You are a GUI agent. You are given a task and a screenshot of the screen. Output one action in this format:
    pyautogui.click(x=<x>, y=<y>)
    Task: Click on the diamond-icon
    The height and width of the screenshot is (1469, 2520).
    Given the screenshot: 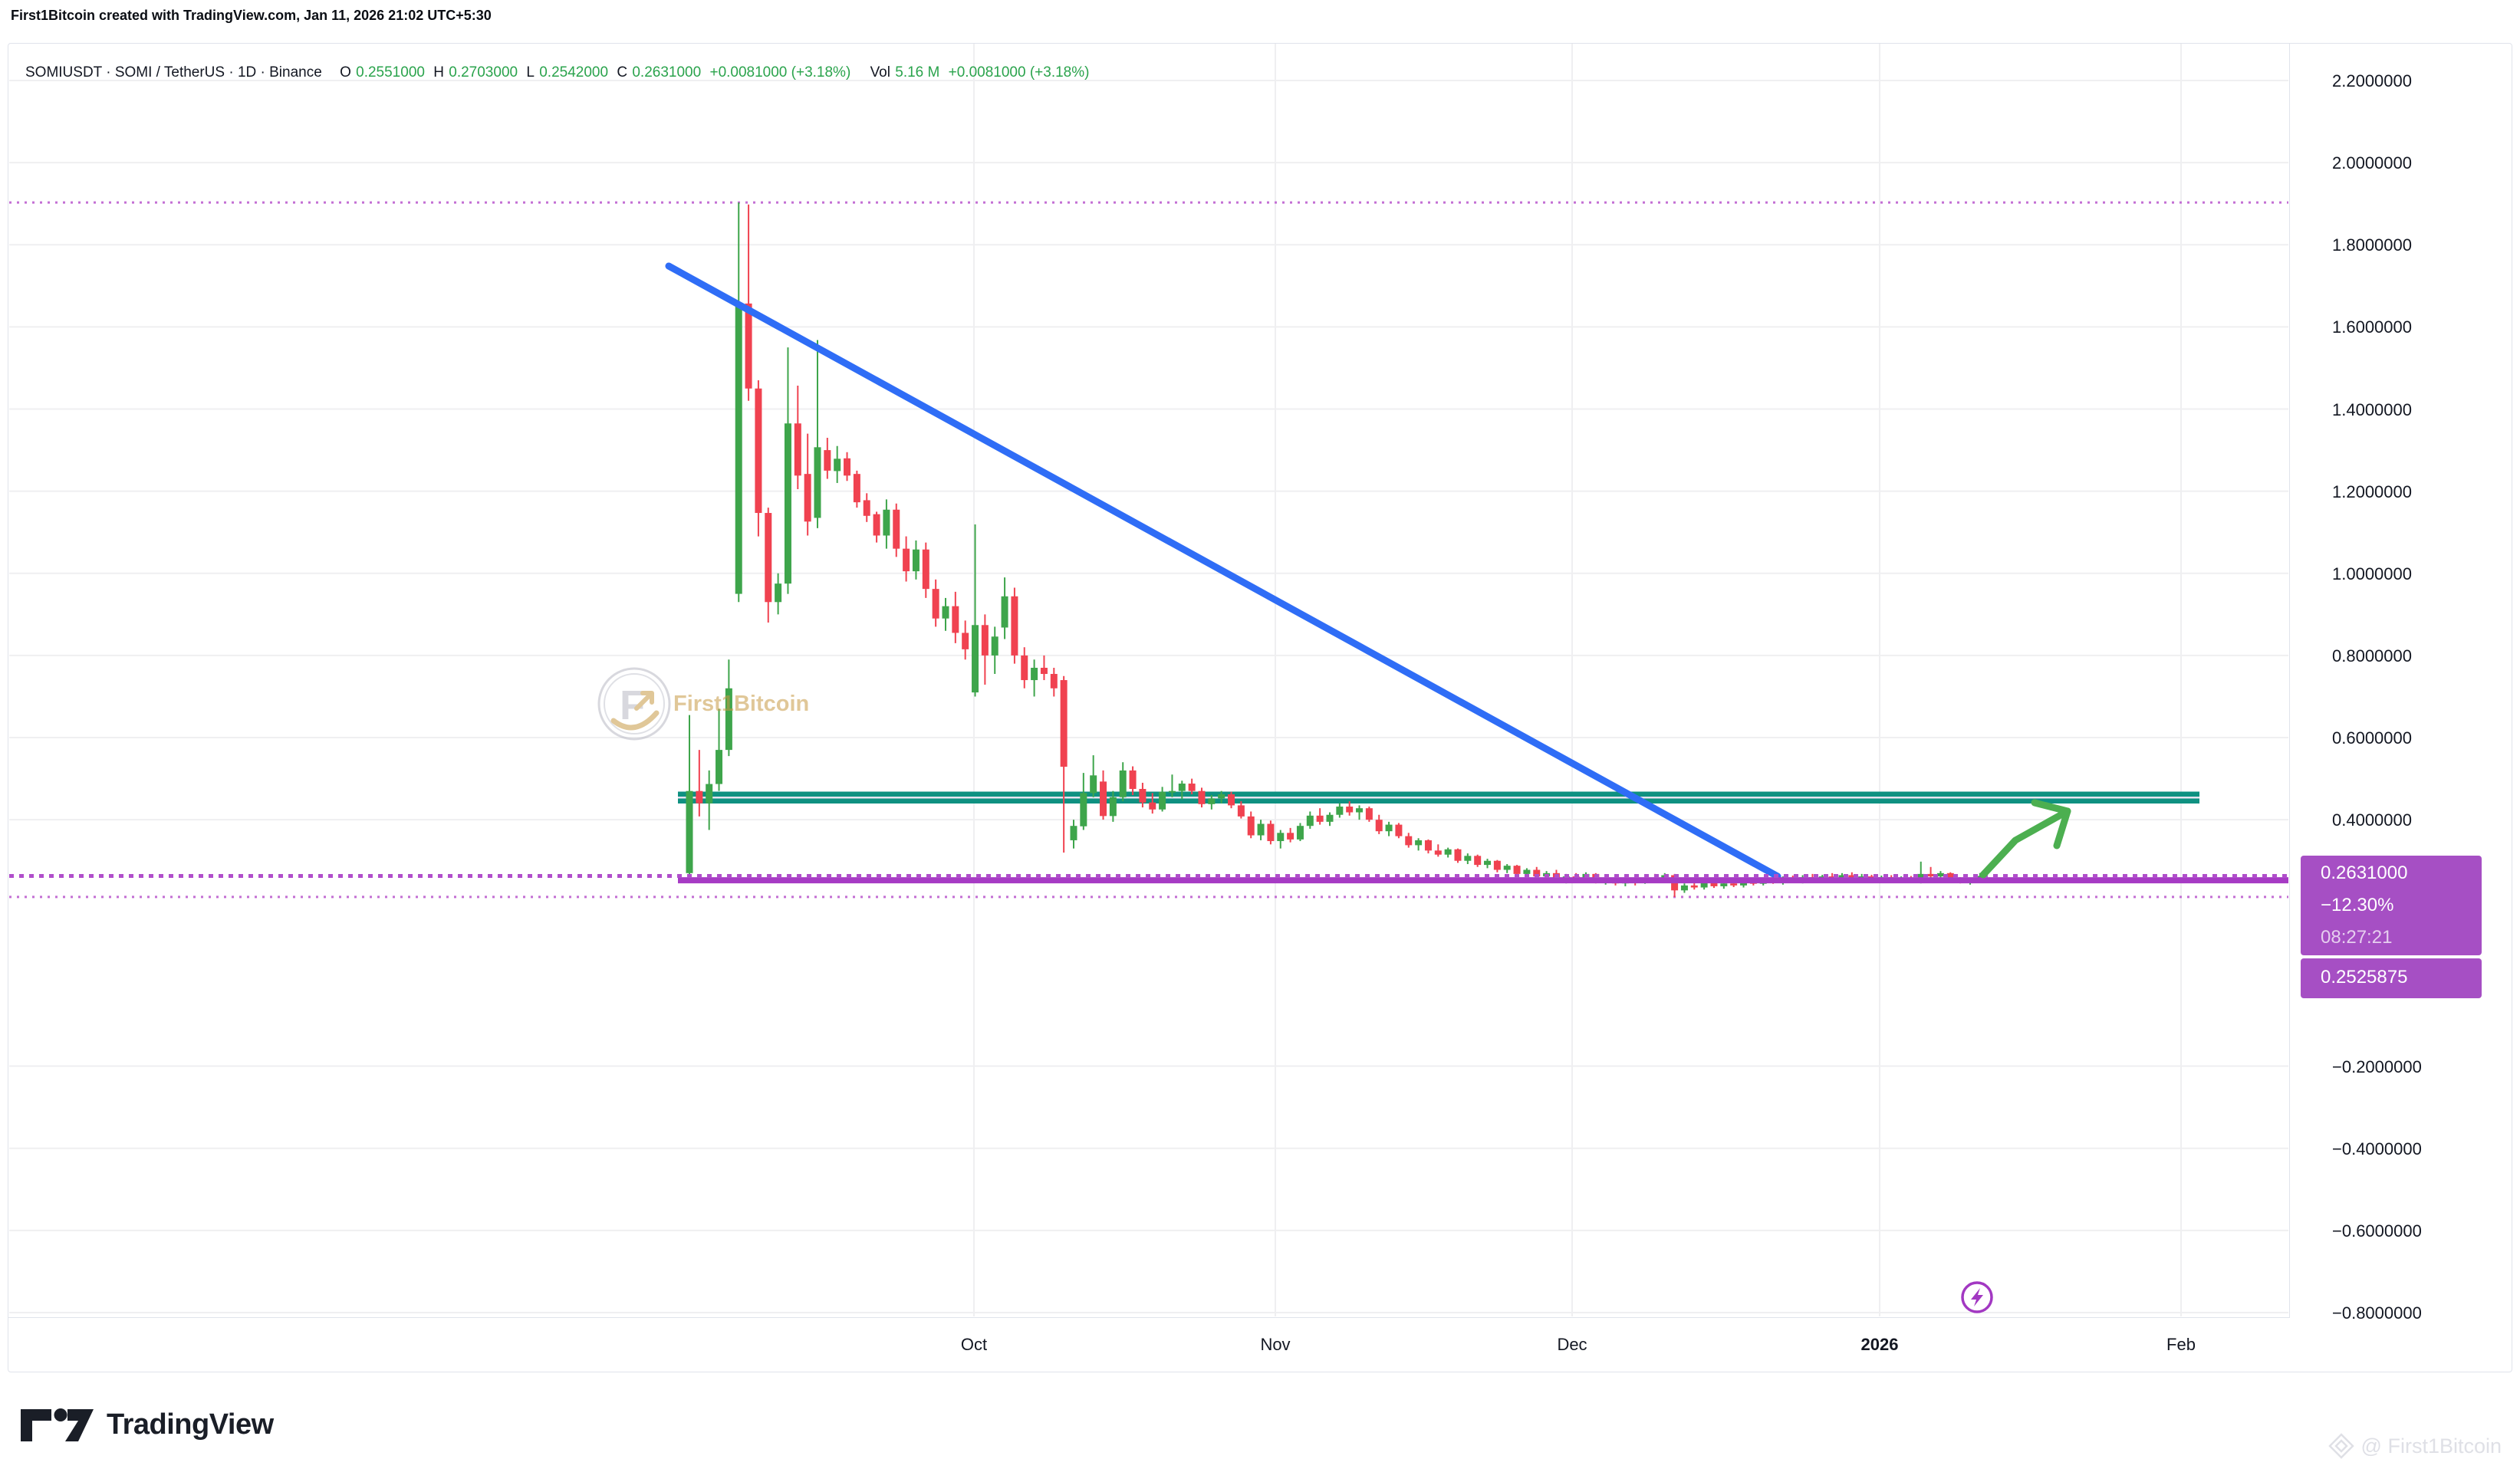 What is the action you would take?
    pyautogui.click(x=2341, y=1446)
    